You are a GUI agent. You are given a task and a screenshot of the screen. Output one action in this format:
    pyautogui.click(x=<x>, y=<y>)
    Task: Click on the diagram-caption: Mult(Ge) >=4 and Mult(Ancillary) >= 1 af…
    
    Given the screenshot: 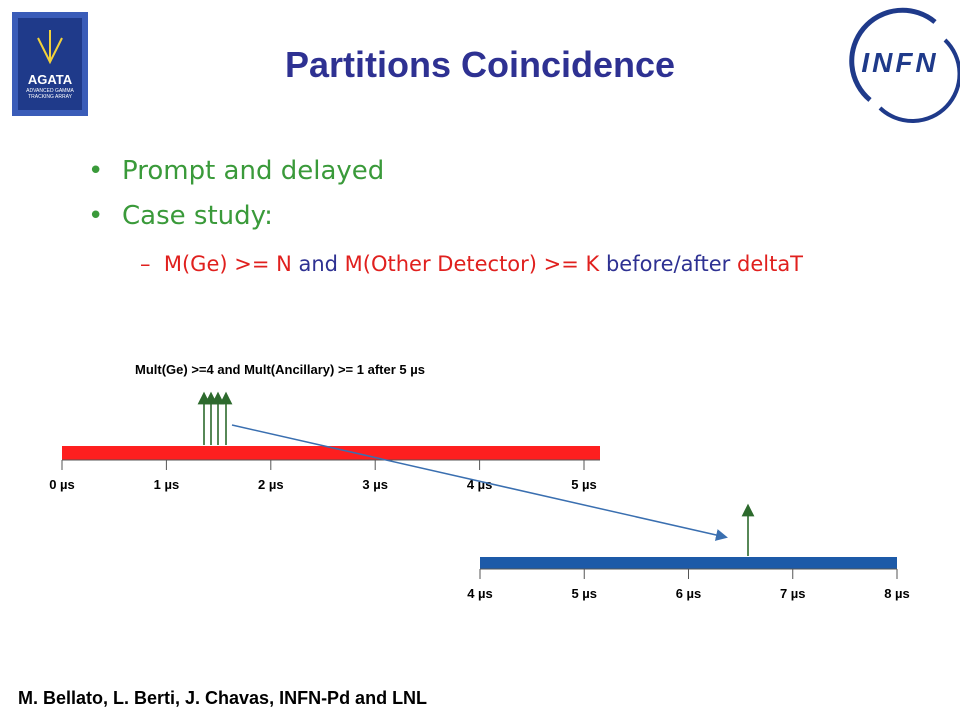 What is the action you would take?
    pyautogui.click(x=280, y=369)
    